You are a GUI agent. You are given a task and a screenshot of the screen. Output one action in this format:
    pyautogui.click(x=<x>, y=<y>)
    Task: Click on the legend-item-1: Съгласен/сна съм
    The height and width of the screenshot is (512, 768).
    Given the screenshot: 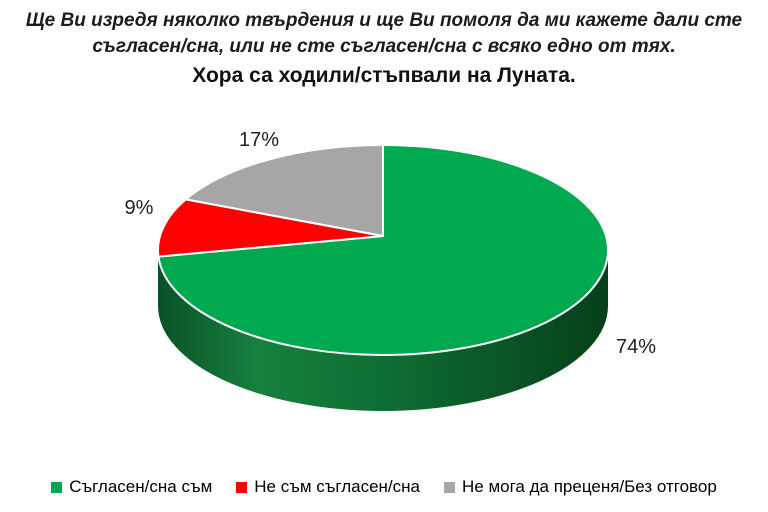 What is the action you would take?
    pyautogui.click(x=131, y=487)
    